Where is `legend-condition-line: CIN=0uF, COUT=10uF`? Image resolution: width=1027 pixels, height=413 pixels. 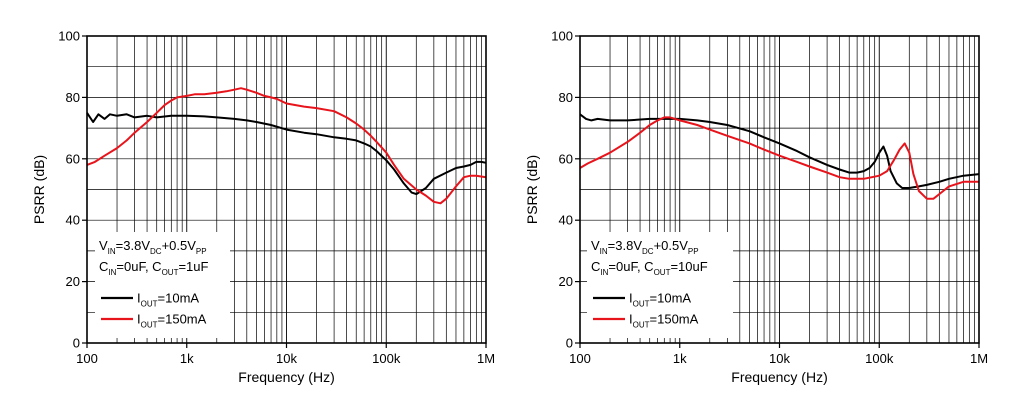
legend-condition-line: CIN=0uF, COUT=10uF is located at coordinates (649, 268).